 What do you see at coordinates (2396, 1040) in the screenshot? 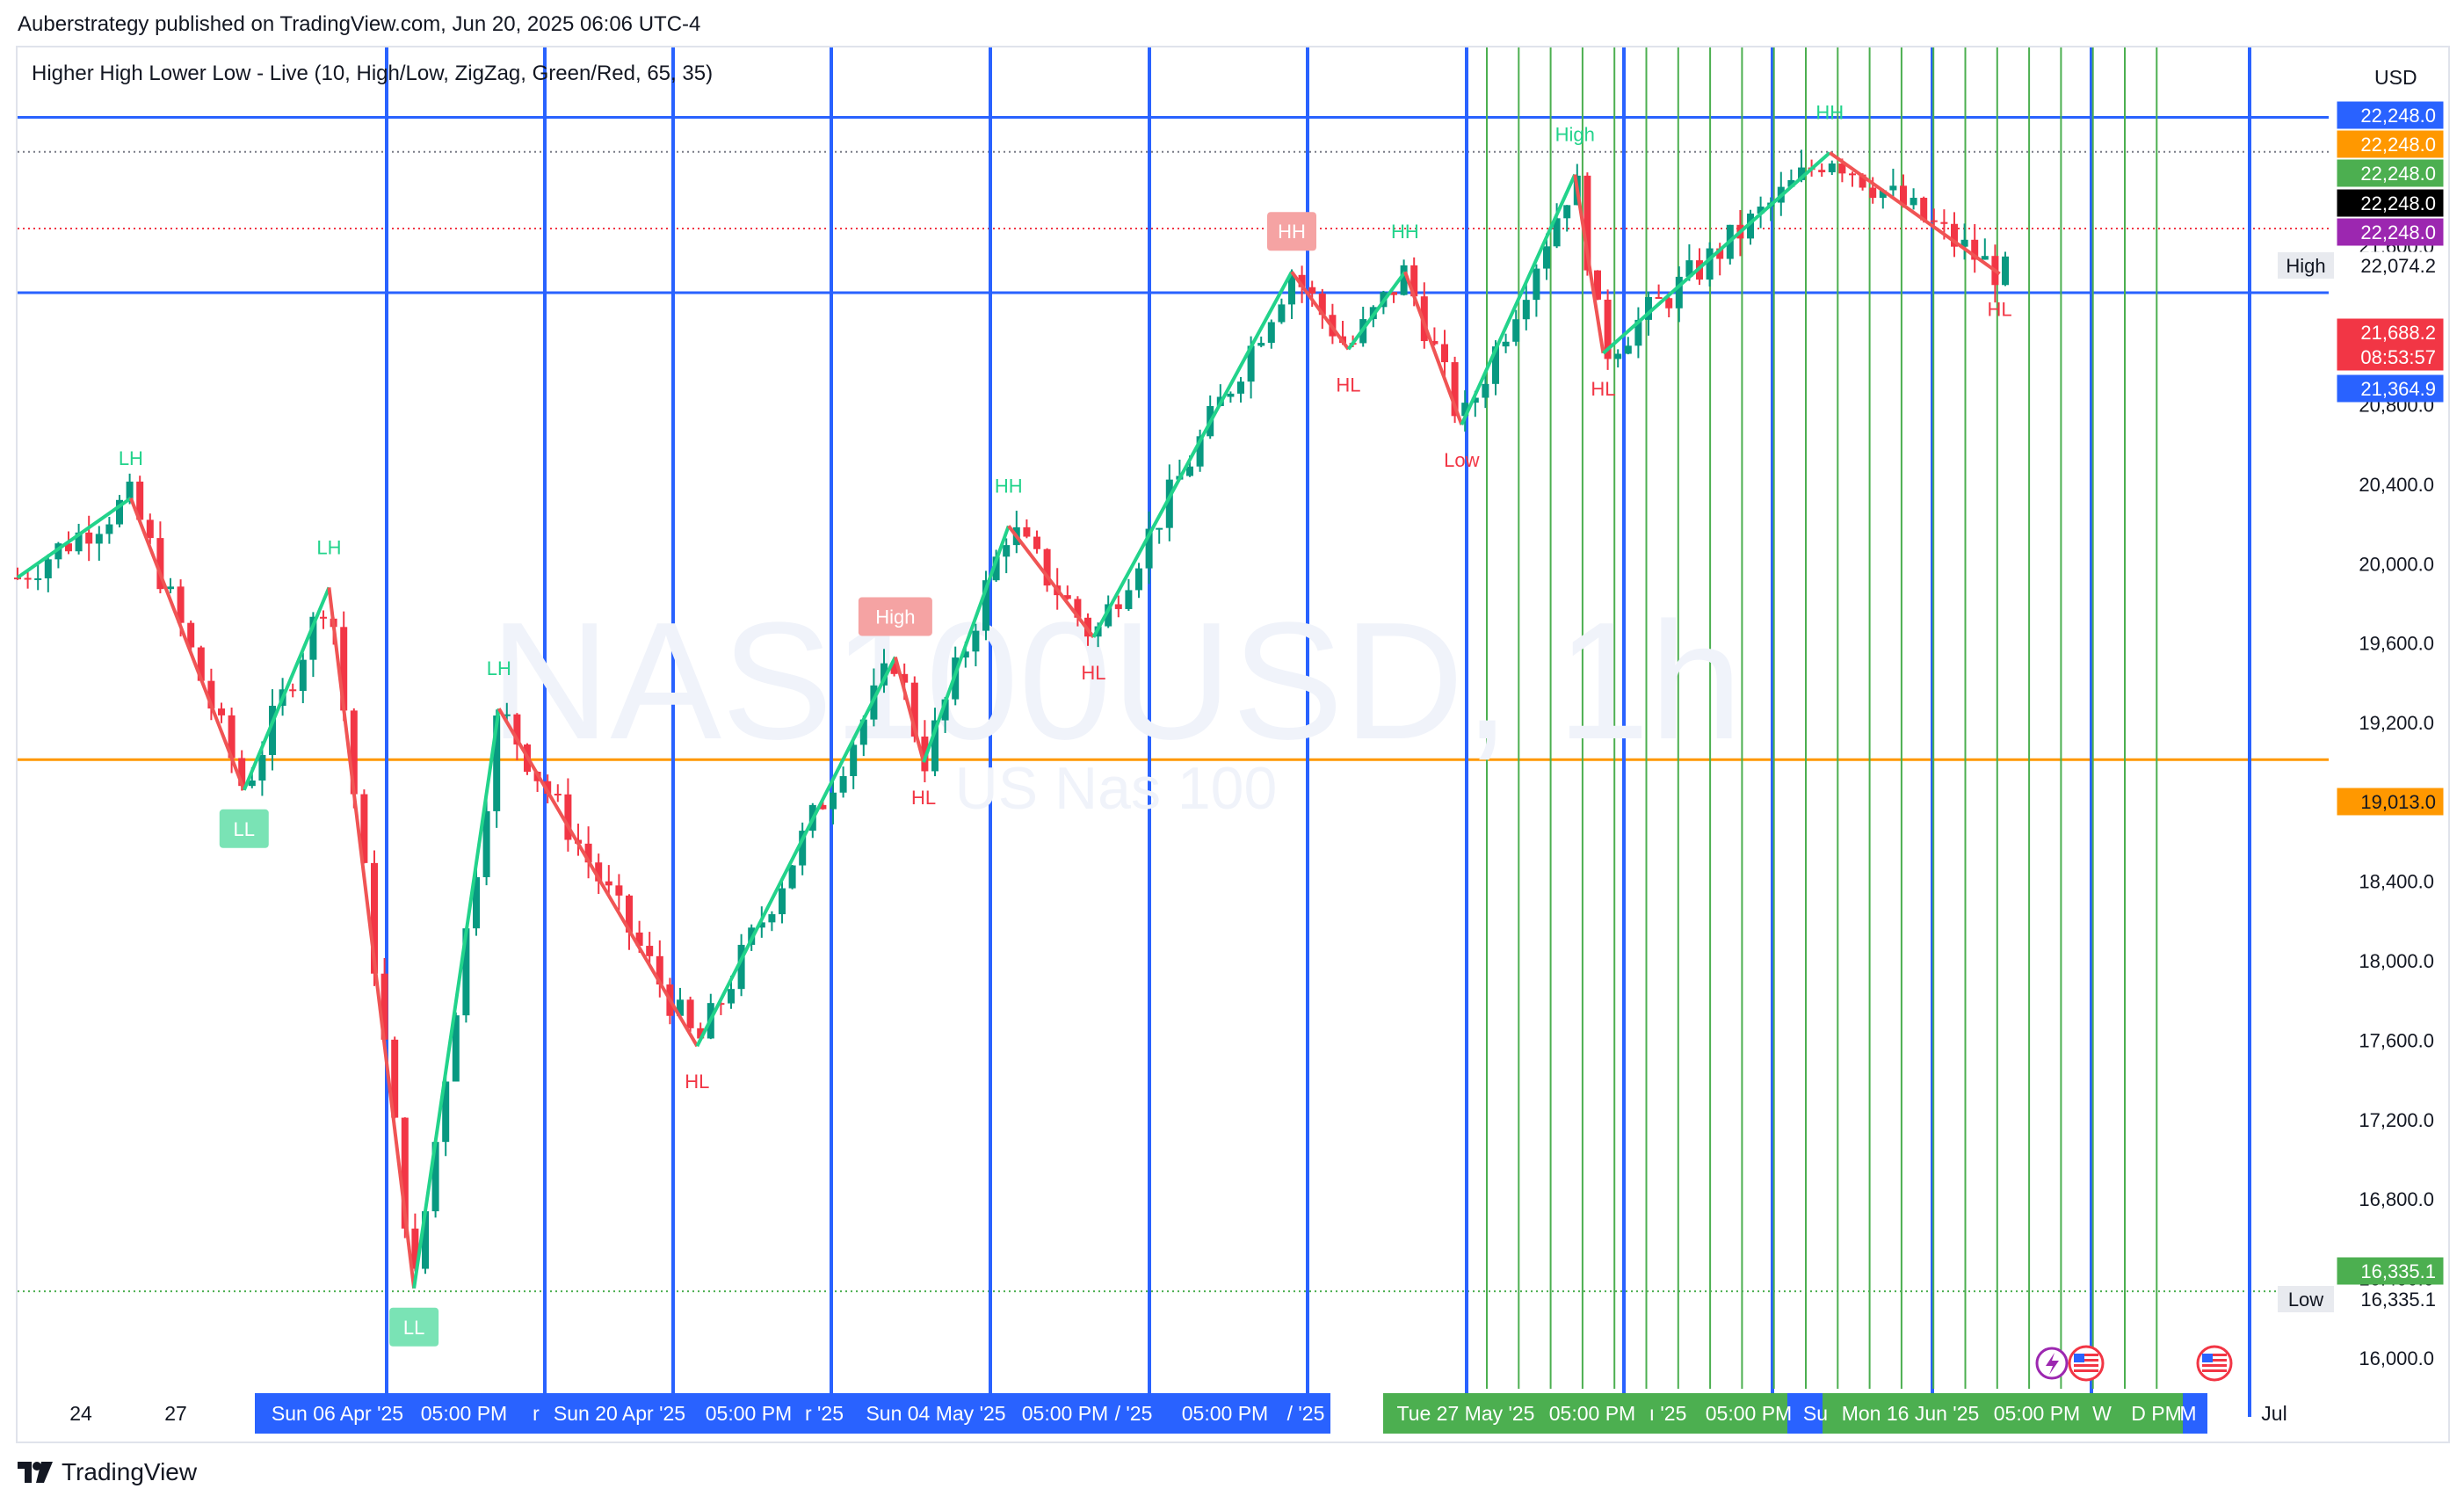
I see `price-tick-4: 17,600.0` at bounding box center [2396, 1040].